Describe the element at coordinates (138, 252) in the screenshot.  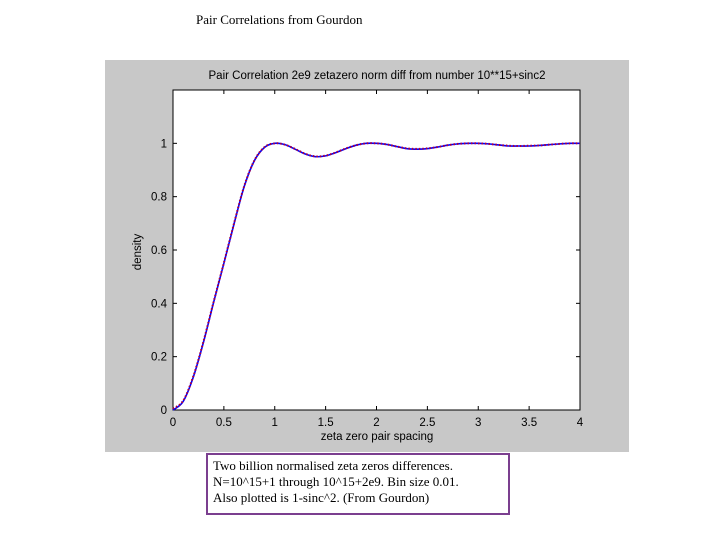
I see `y-axis-label: density` at that location.